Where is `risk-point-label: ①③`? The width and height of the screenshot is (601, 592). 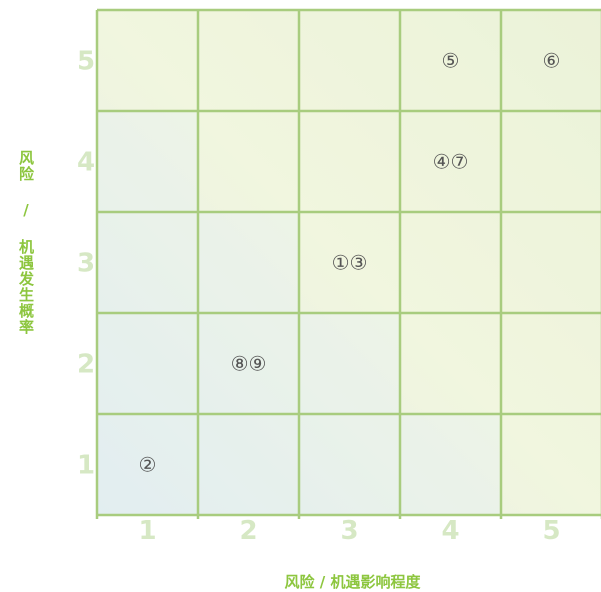
risk-point-label: ①③ is located at coordinates (350, 263).